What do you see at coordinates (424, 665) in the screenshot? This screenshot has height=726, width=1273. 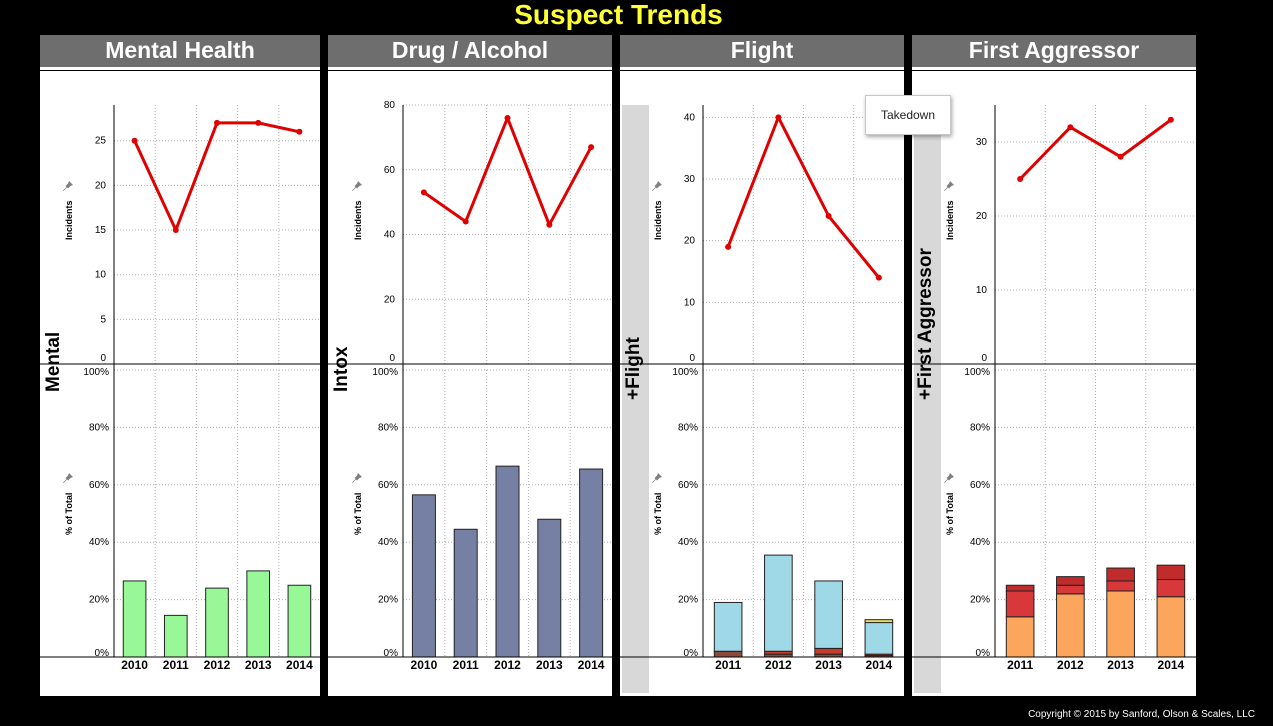 I see `x-tick-label: 2010` at bounding box center [424, 665].